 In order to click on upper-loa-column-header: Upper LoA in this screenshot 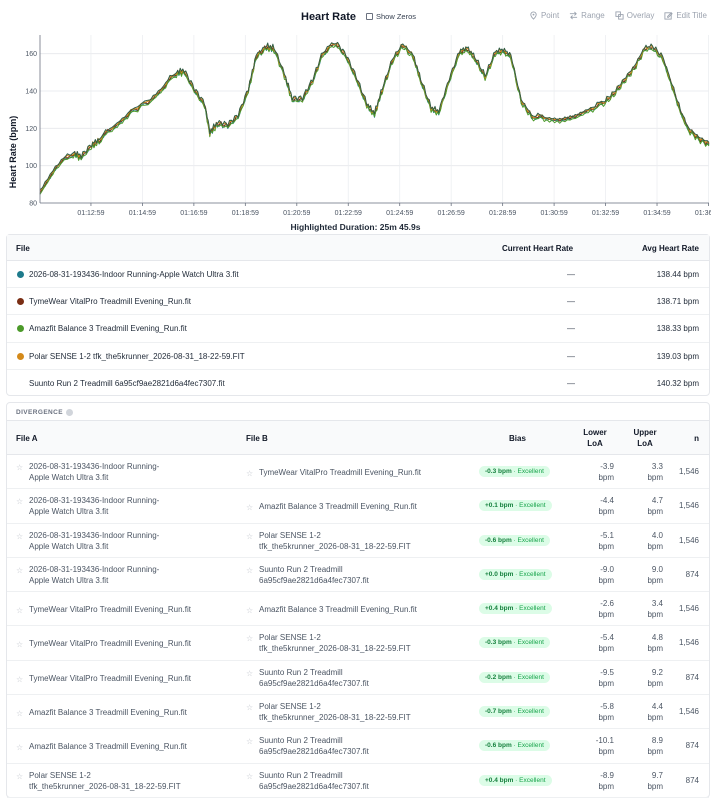, I will do `click(645, 438)`.